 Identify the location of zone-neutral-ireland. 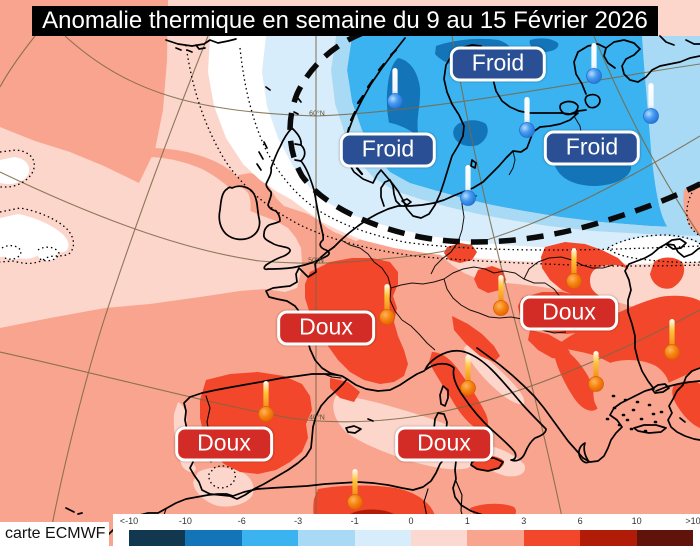
(234, 211).